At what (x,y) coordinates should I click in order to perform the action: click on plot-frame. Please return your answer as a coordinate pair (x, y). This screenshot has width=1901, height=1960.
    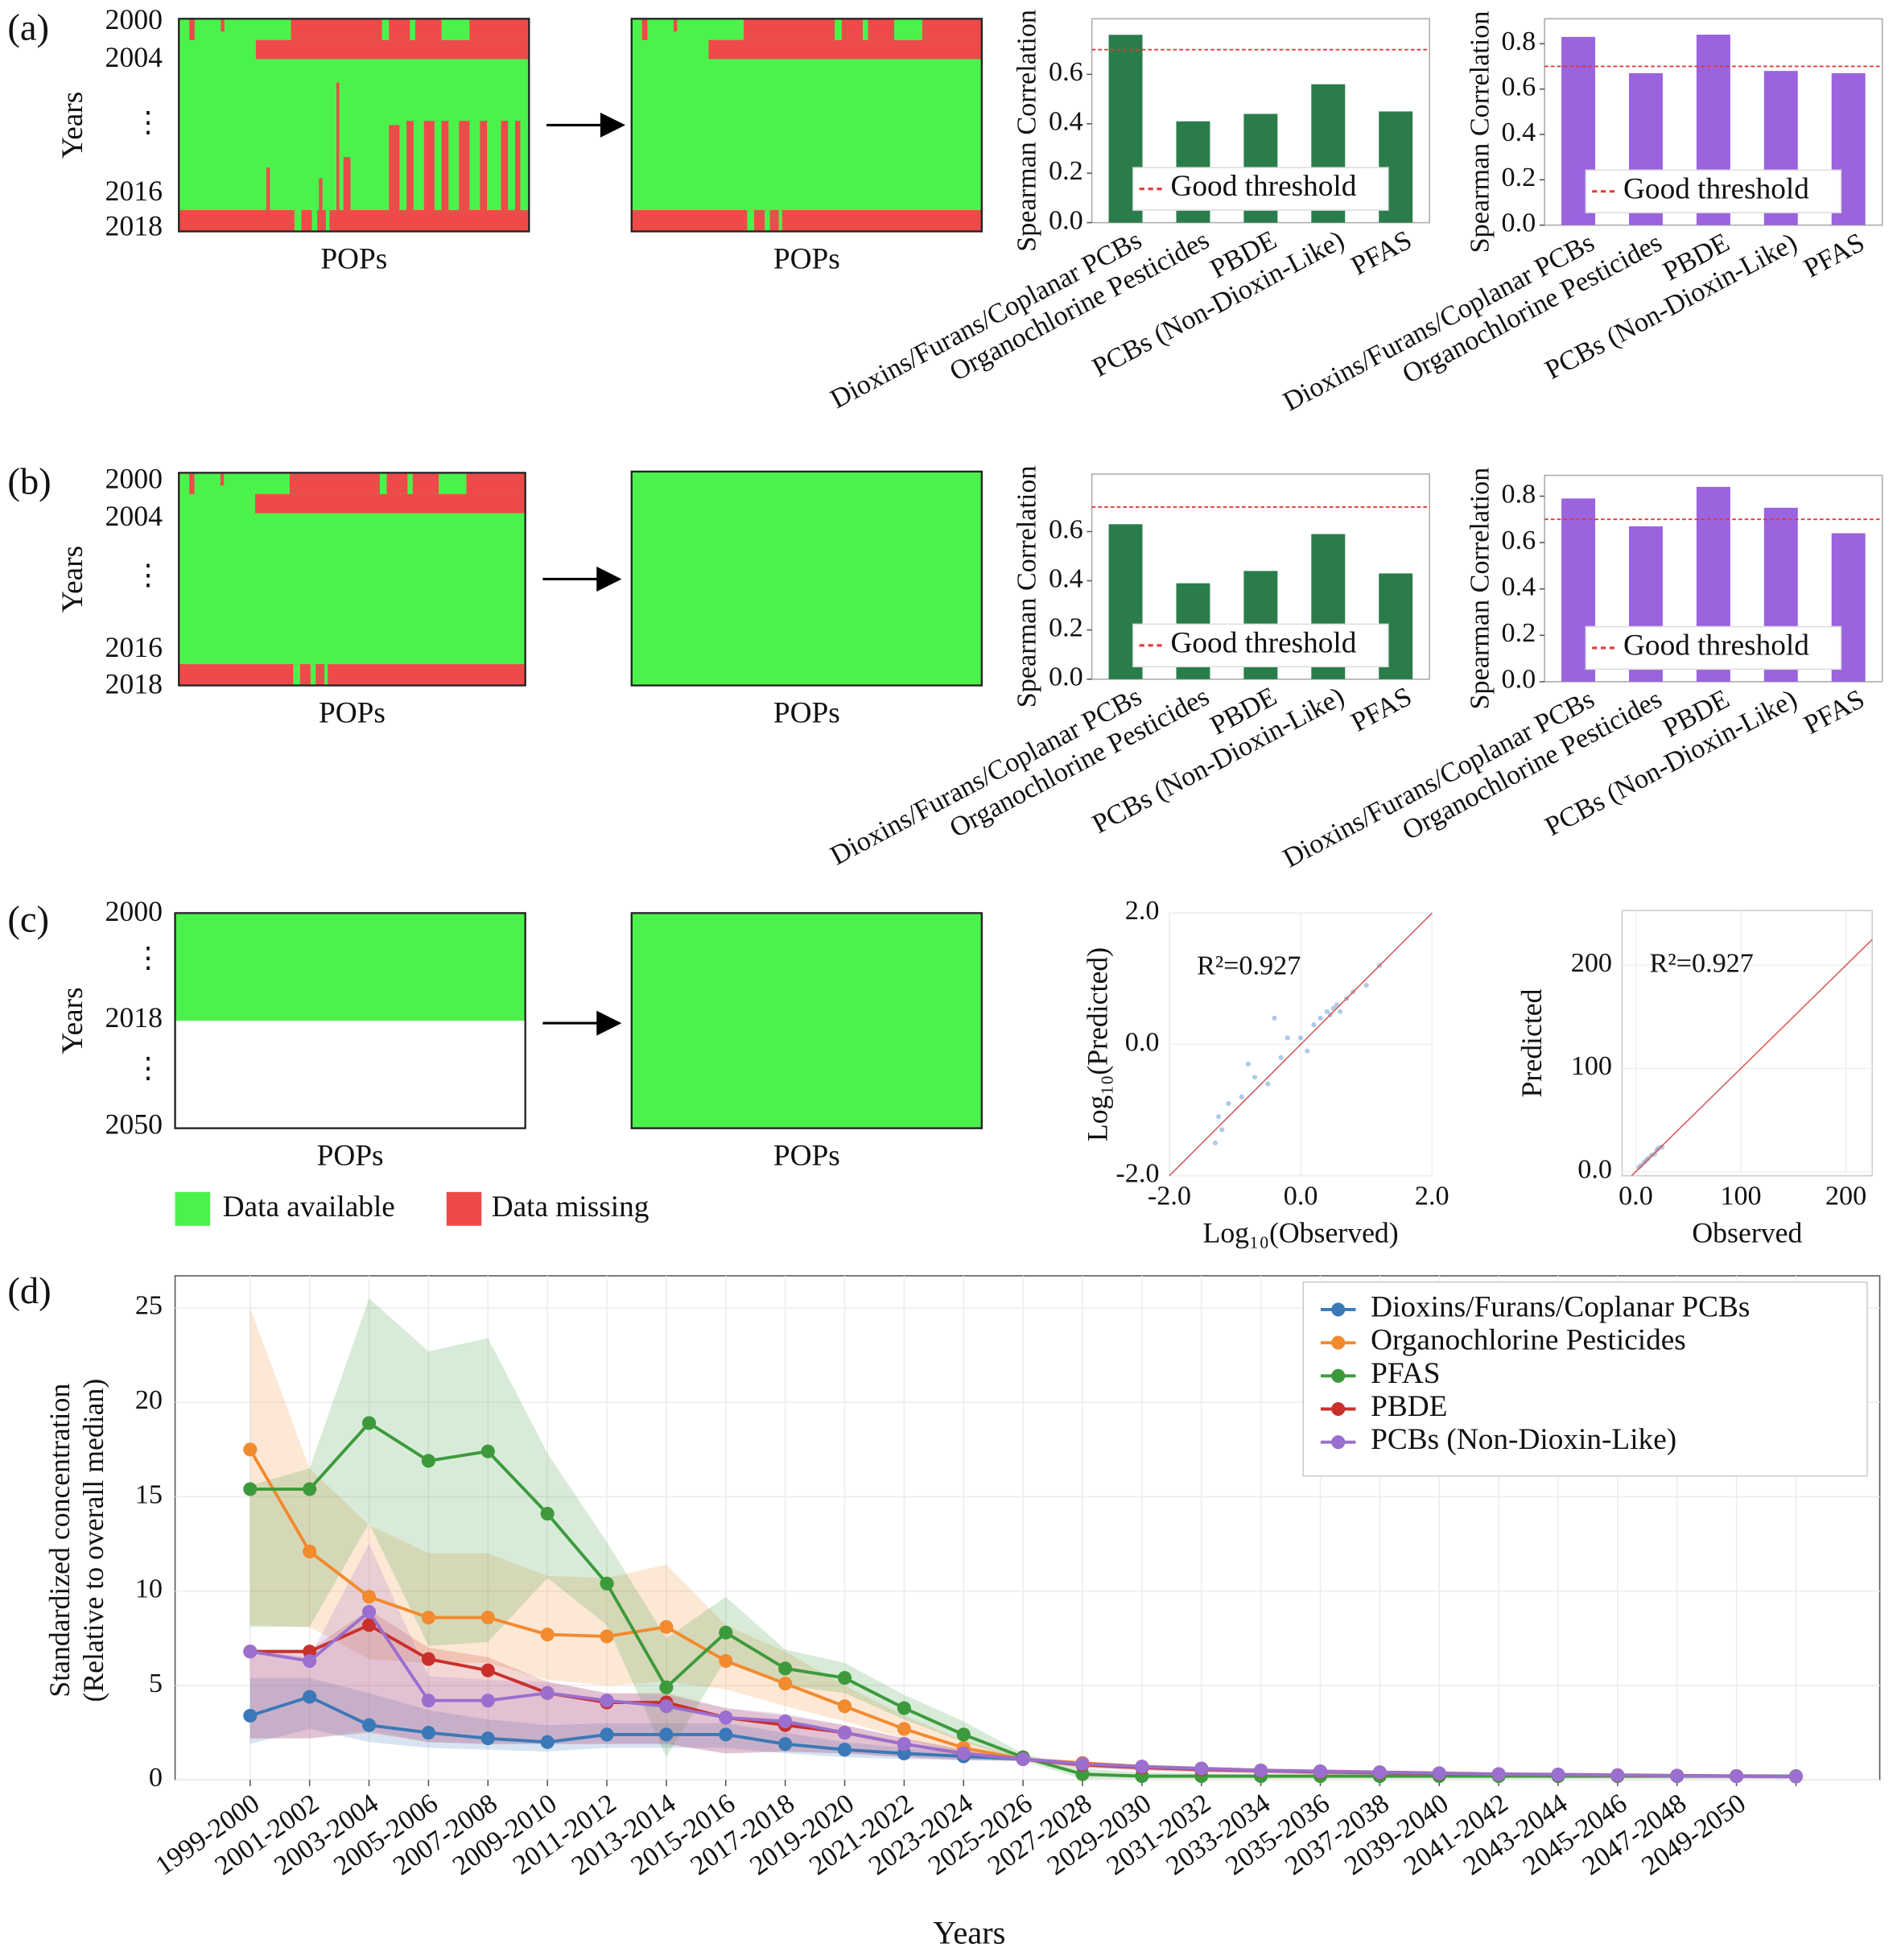
    Looking at the image, I should click on (1747, 1043).